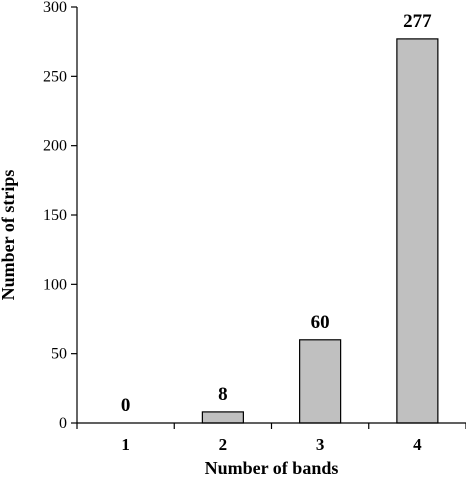 The image size is (466, 480). I want to click on data-label-4: 277, so click(417, 21).